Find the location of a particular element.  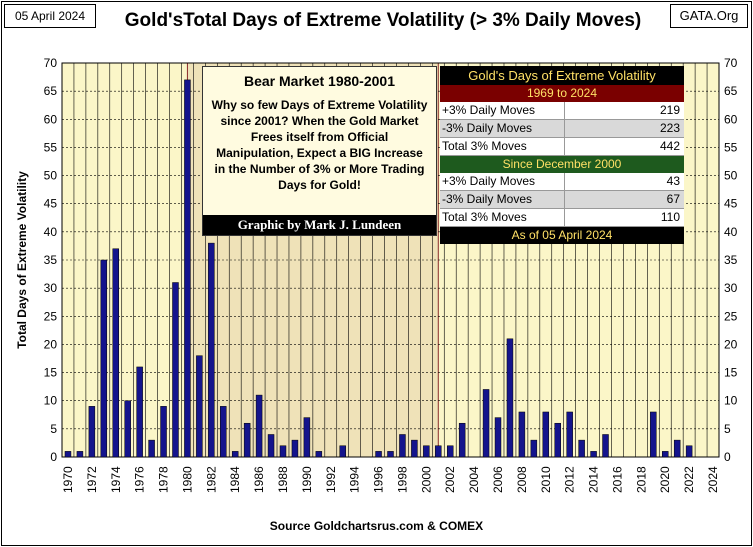

y-tick-label-left: 30 is located at coordinates (51, 288).